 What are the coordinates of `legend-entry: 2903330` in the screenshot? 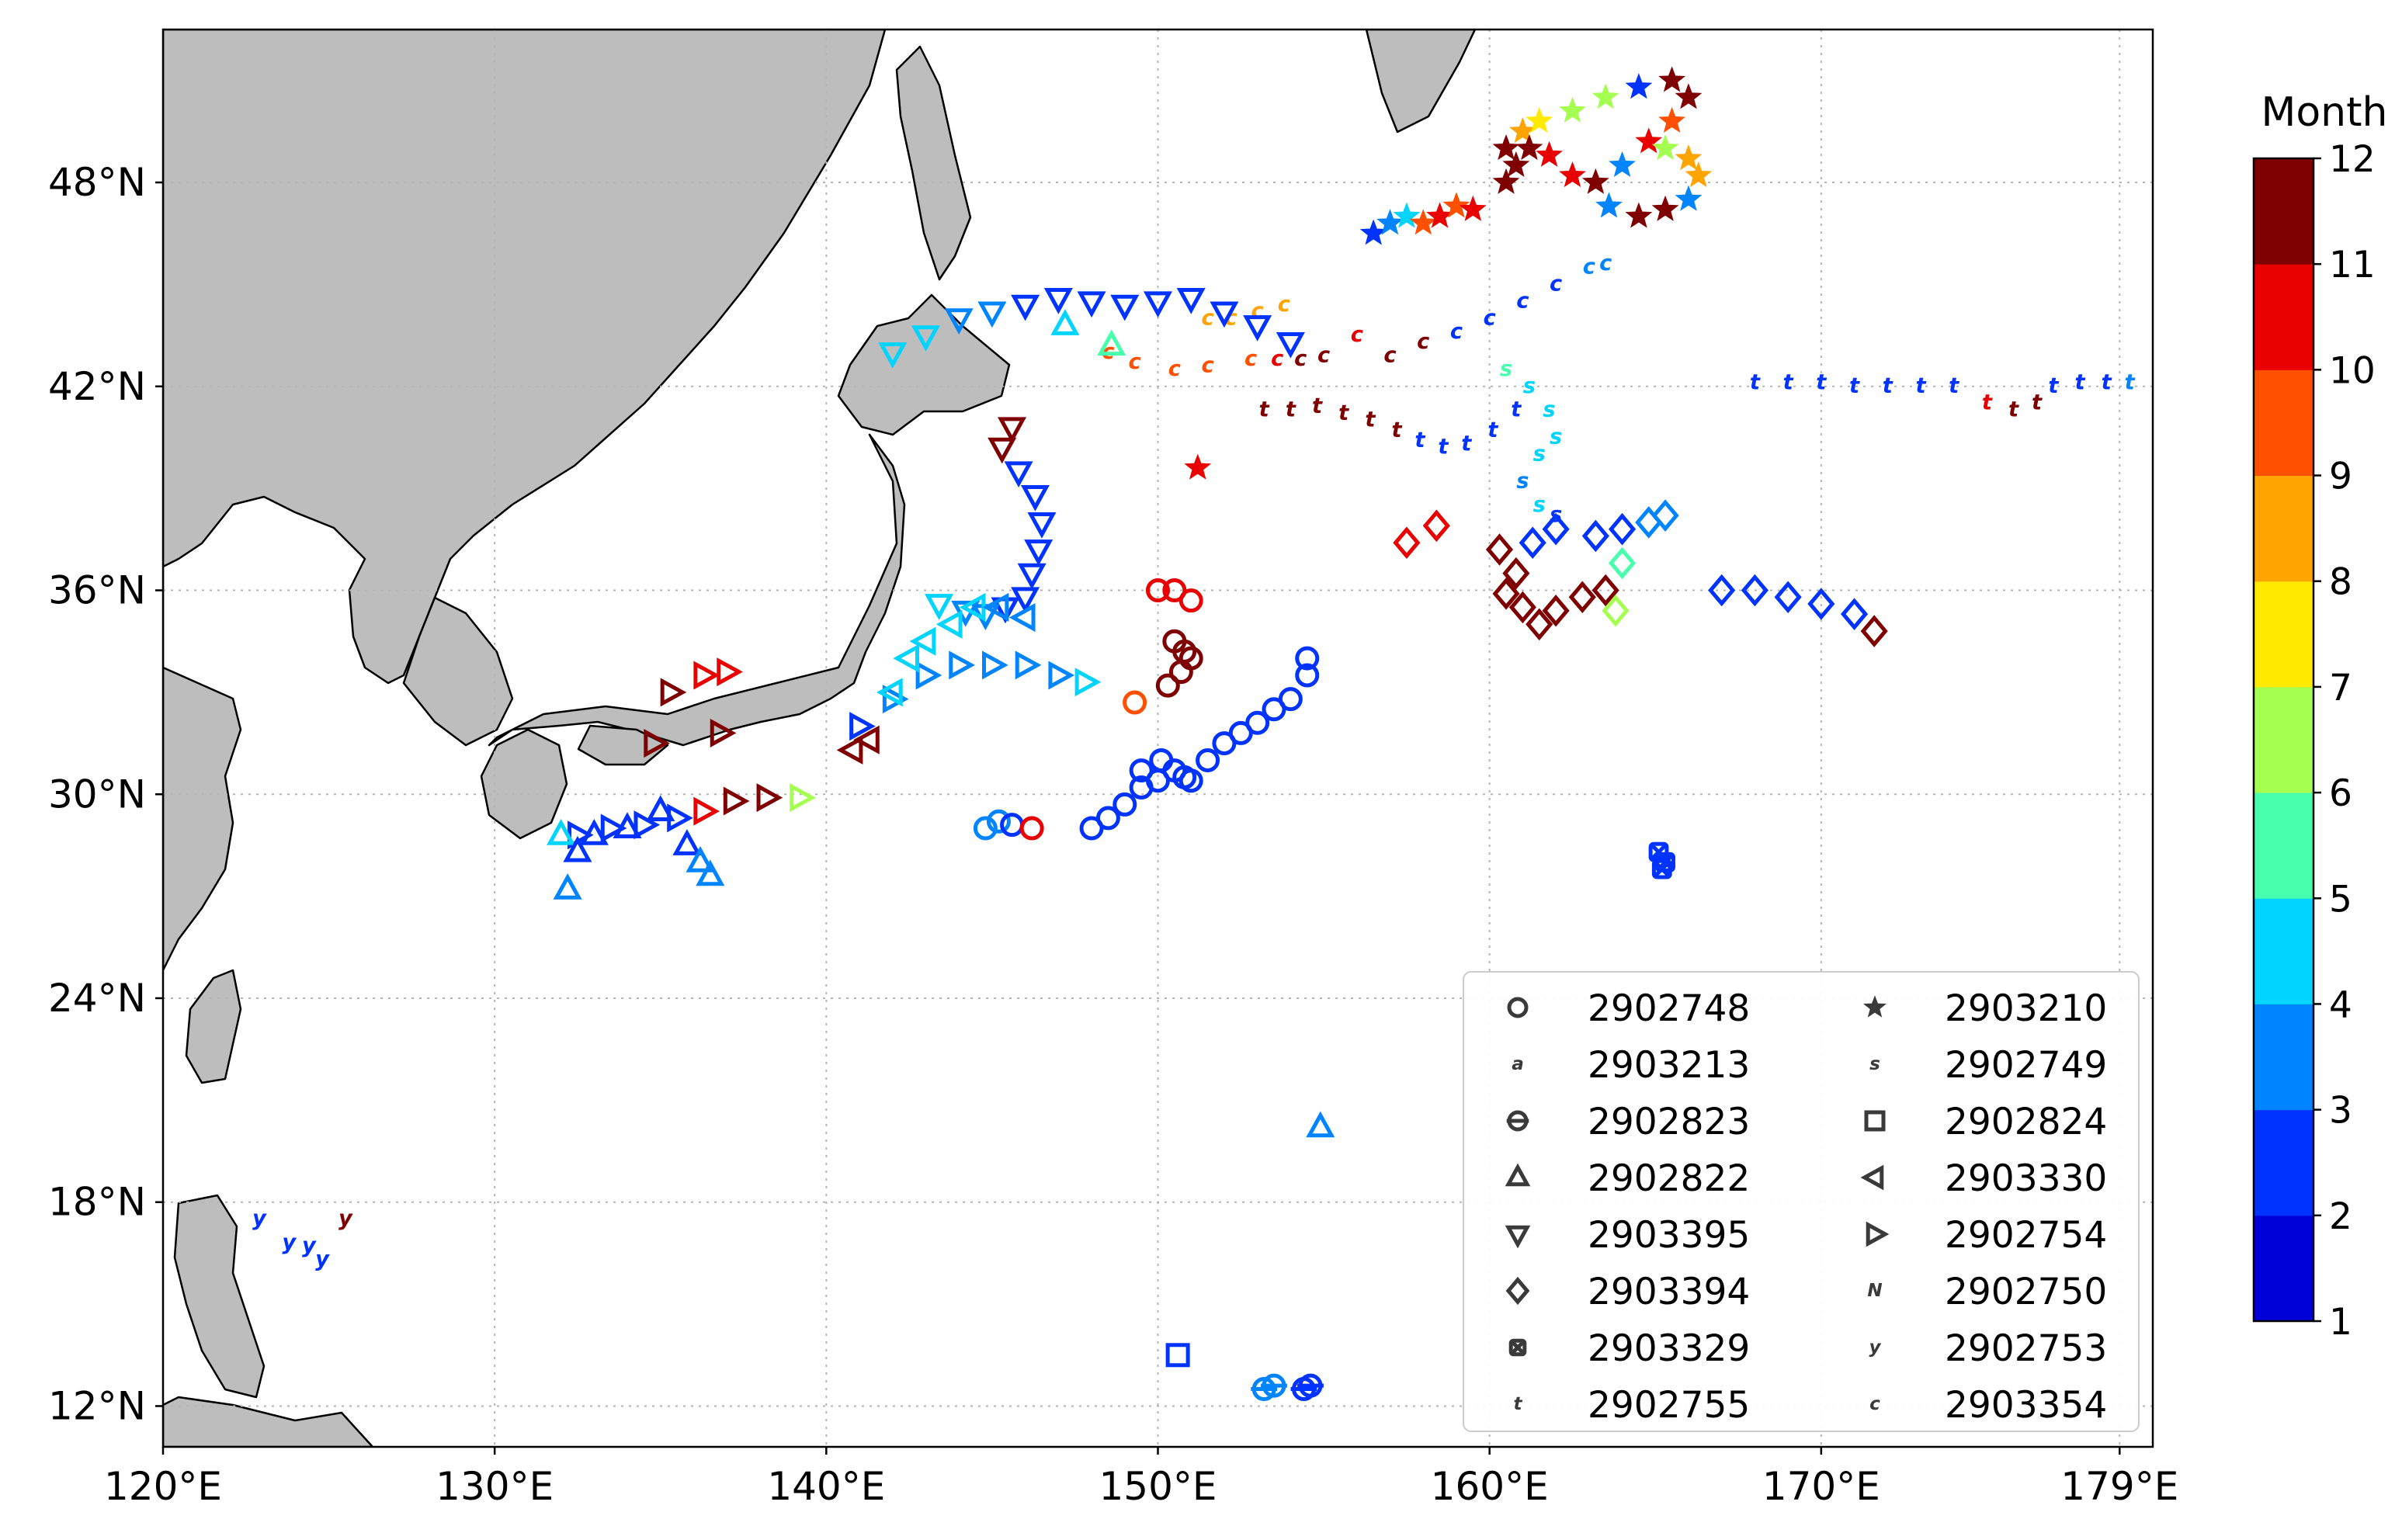 It's located at (1983, 1178).